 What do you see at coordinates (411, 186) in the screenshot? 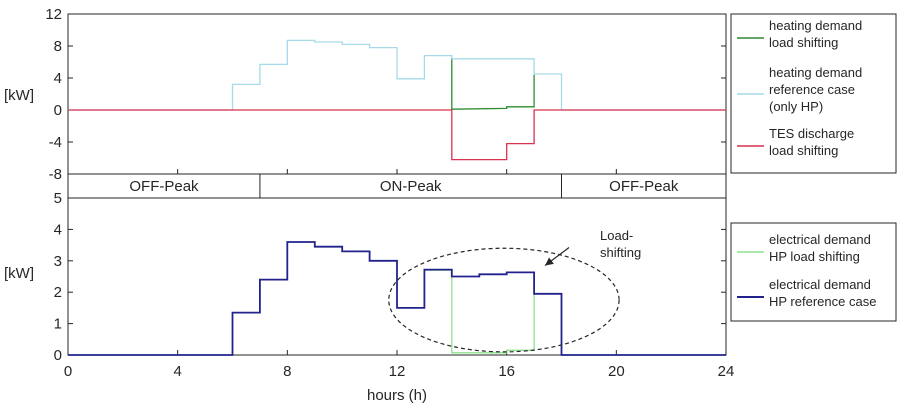
I see `period-label-1: ON-Peak` at bounding box center [411, 186].